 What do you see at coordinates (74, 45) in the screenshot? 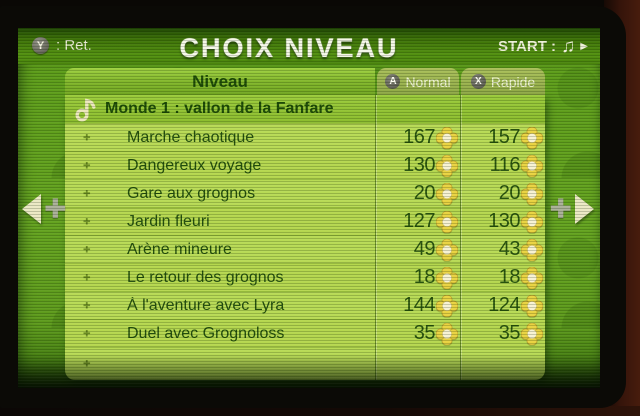
I see `back-hint-label: : Ret.` at bounding box center [74, 45].